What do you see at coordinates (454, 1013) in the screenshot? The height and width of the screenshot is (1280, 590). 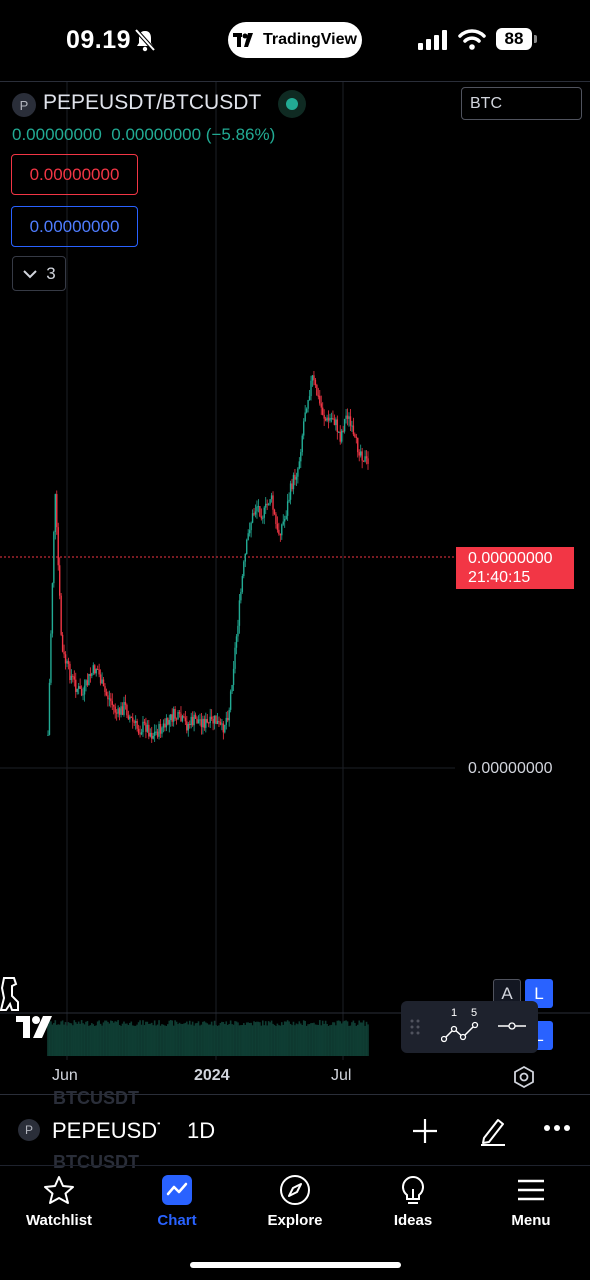 I see `pattern-tool-label-1: 1` at bounding box center [454, 1013].